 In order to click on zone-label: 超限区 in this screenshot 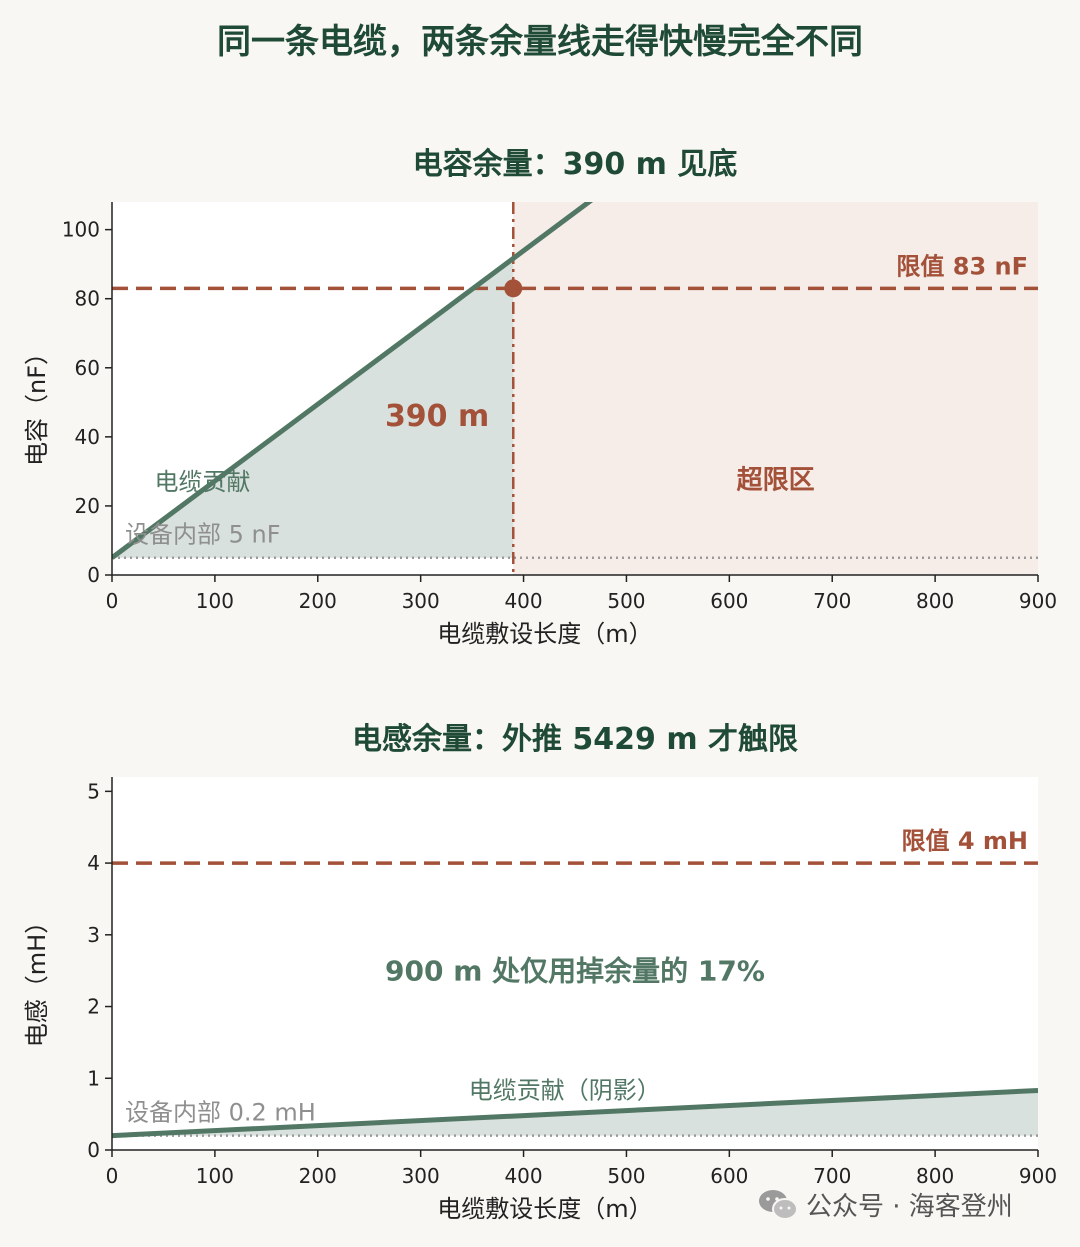, I will do `click(776, 481)`.